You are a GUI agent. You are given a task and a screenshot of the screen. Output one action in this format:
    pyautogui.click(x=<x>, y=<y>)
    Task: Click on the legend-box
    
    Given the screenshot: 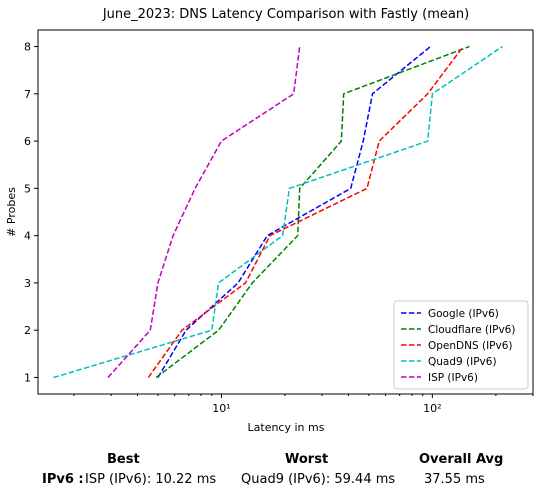 What is the action you would take?
    pyautogui.click(x=461, y=345)
    